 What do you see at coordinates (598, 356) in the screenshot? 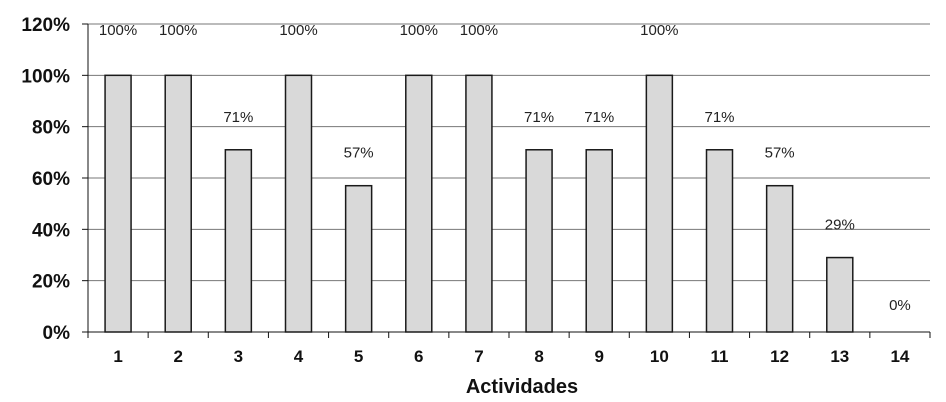
I see `x-tick-label: 9` at bounding box center [598, 356].